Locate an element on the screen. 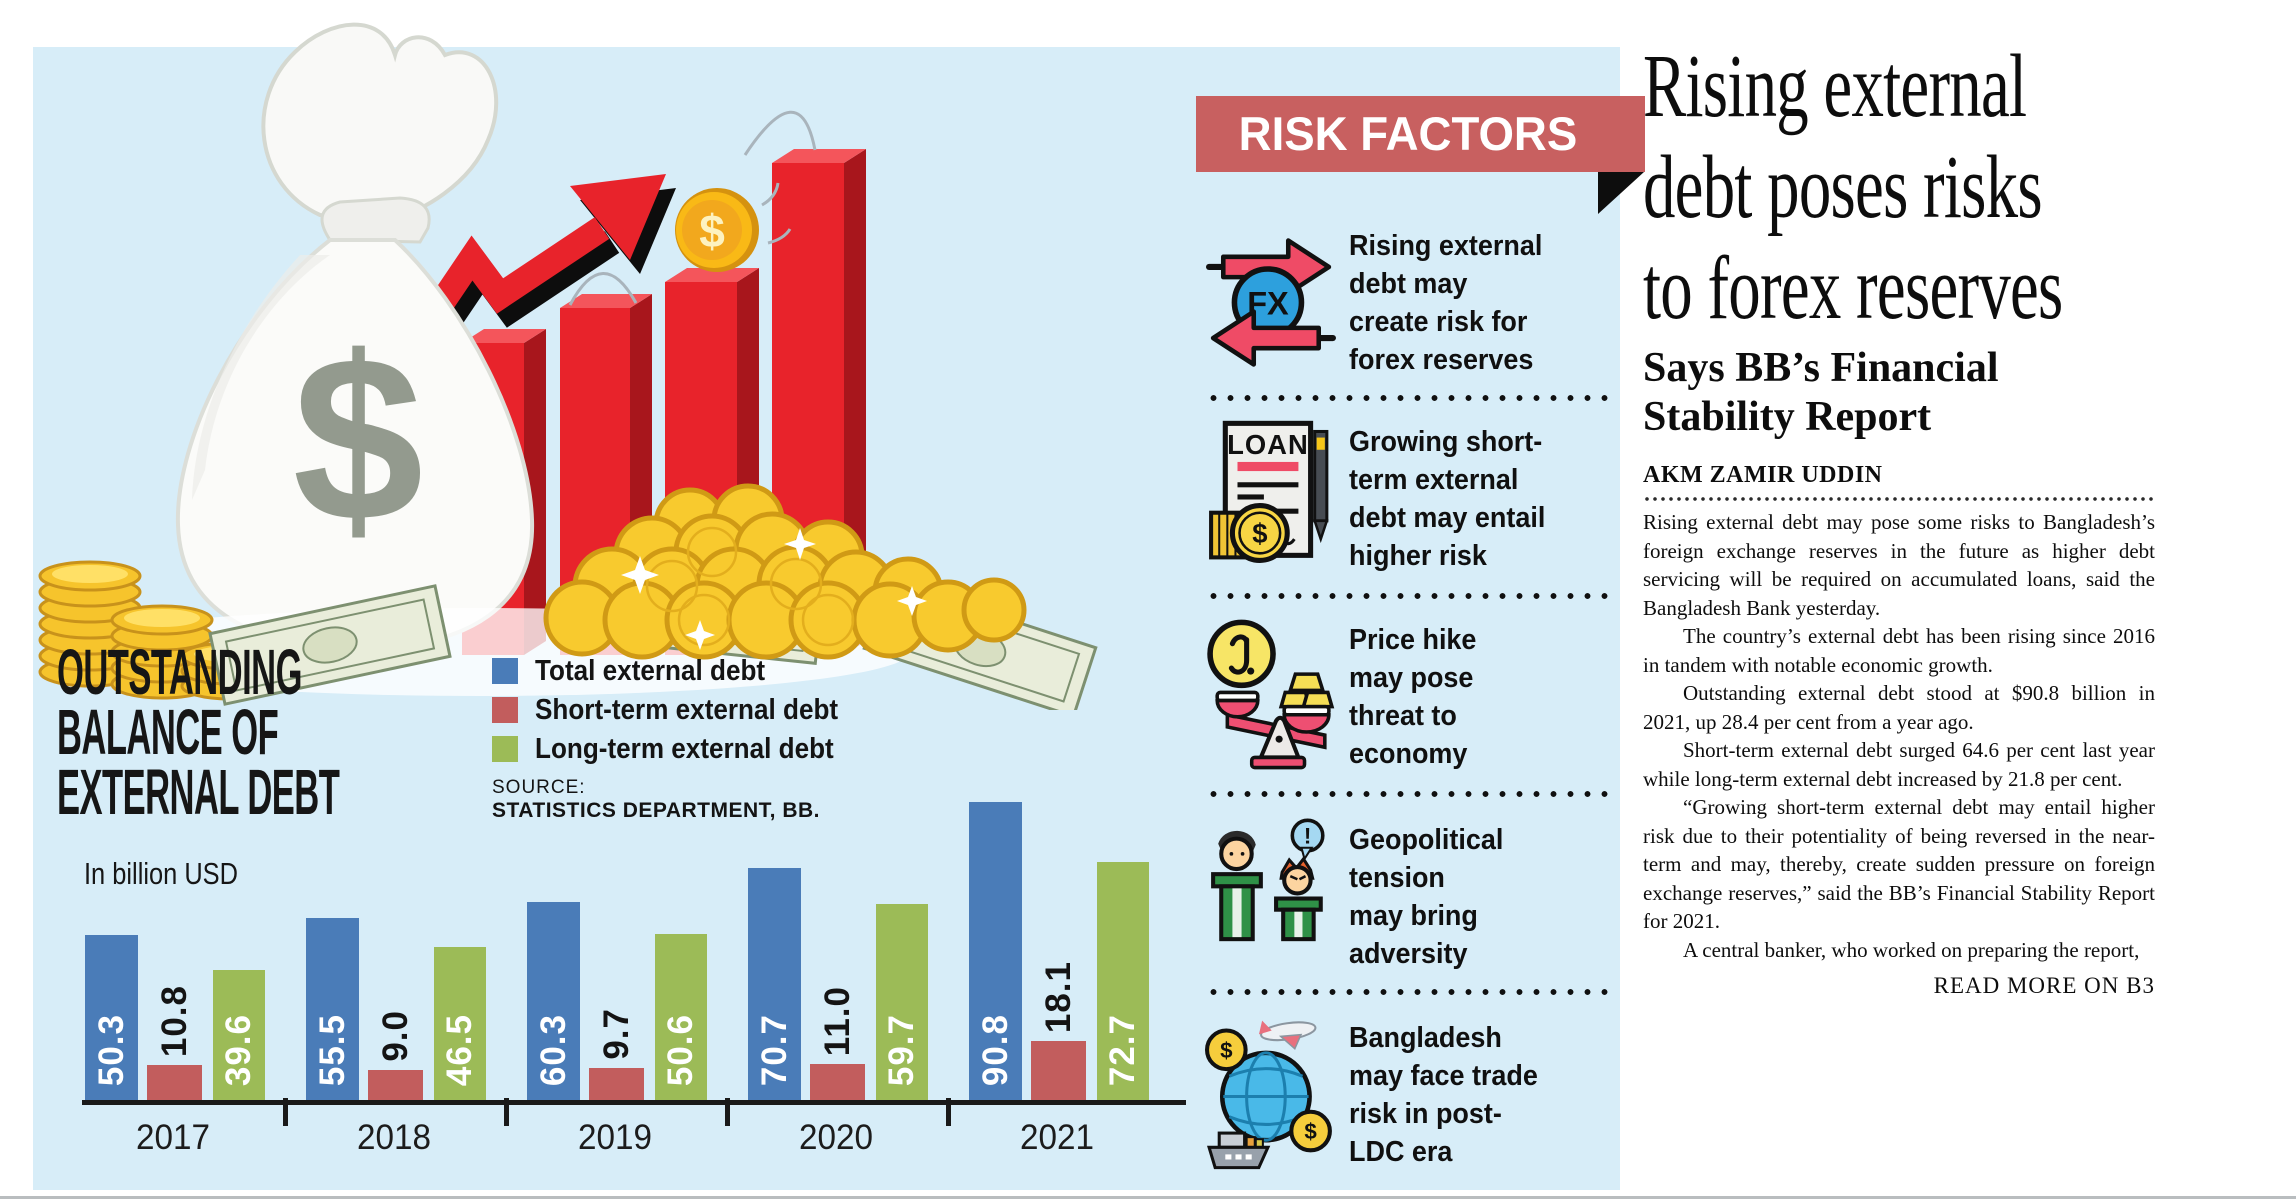 The image size is (2296, 1202). page-bottom-rule is located at coordinates (1148, 1197).